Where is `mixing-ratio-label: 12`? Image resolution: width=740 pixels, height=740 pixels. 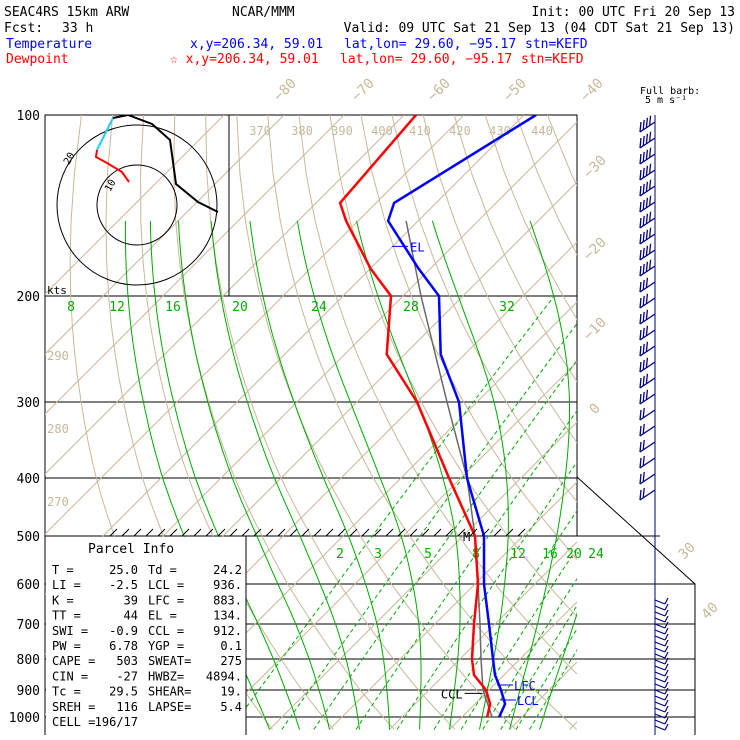 mixing-ratio-label: 12 is located at coordinates (117, 307).